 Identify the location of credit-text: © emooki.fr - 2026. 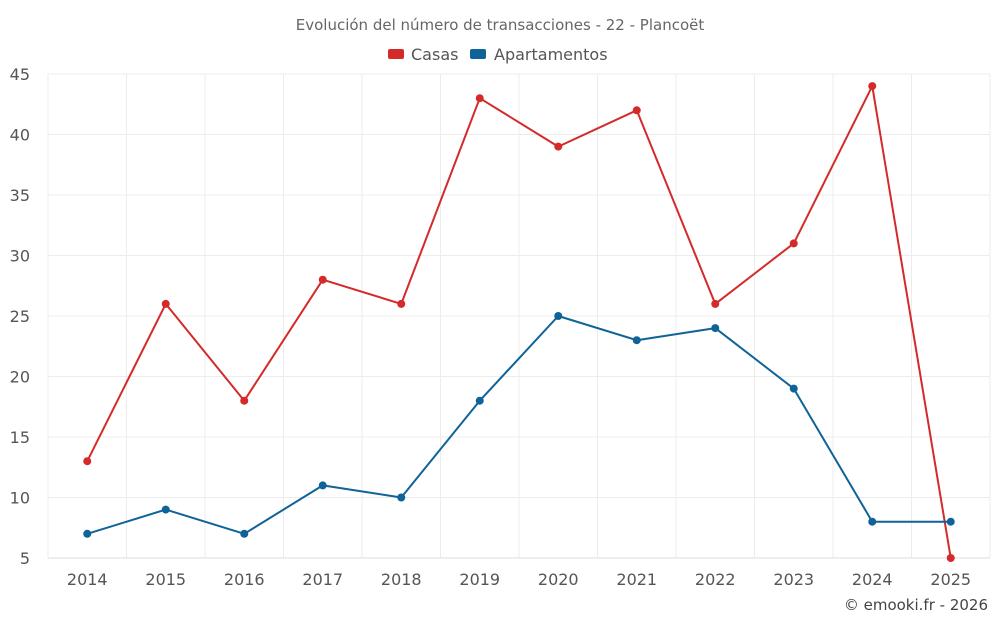
(916, 605).